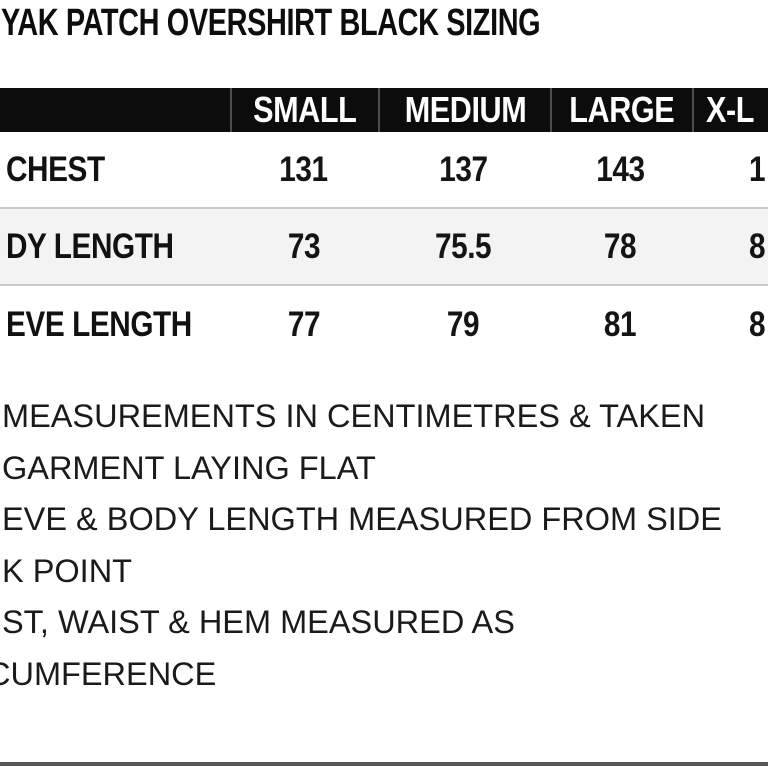 The width and height of the screenshot is (768, 768). What do you see at coordinates (99, 324) in the screenshot?
I see `row-label-sleeve-length: EVE LENGTH` at bounding box center [99, 324].